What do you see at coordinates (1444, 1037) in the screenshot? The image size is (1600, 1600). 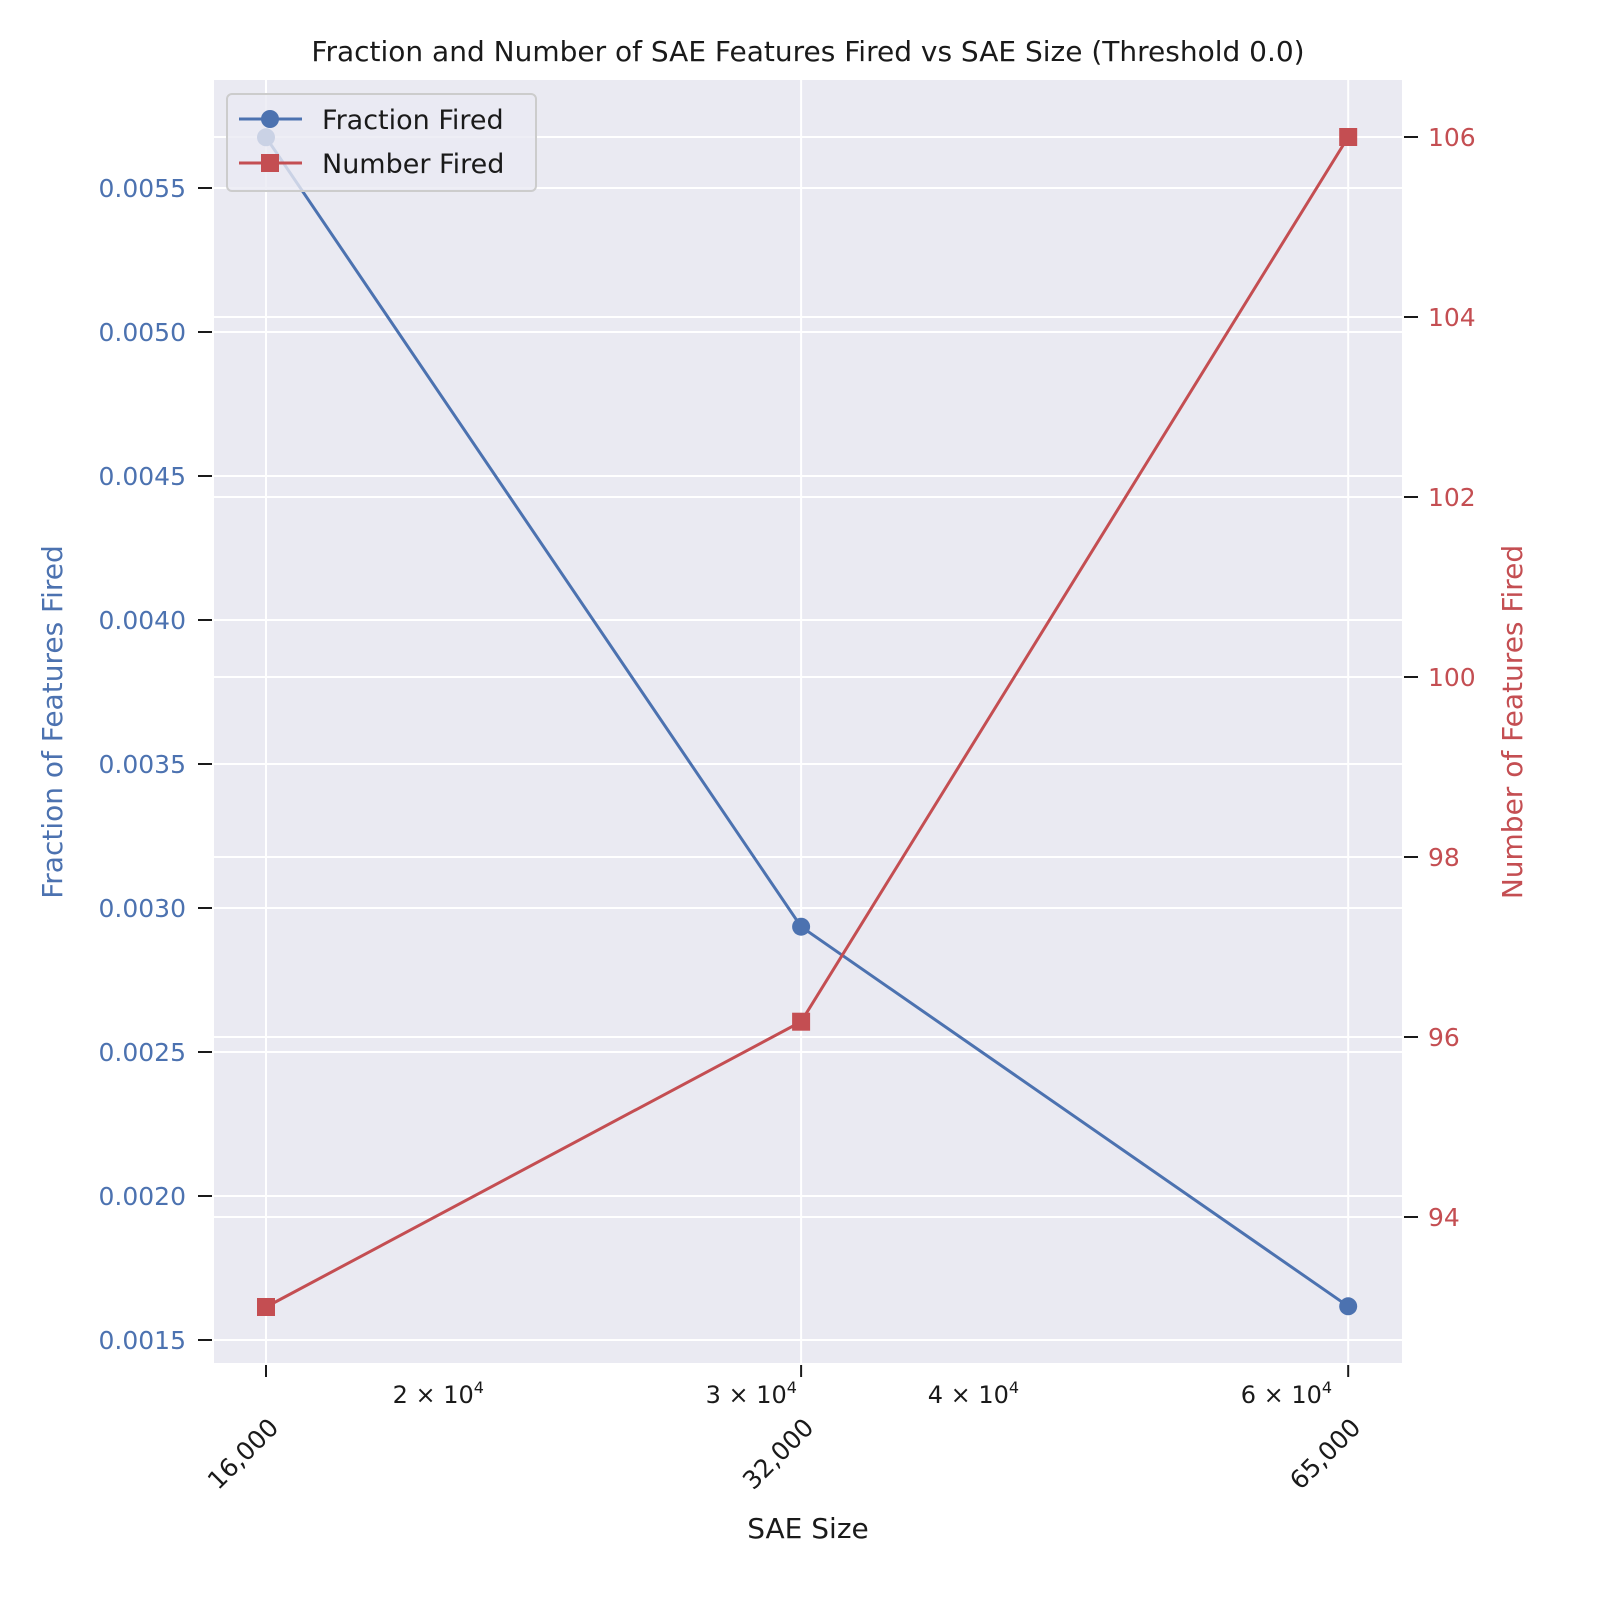 I see `y-right-tick-label: 96` at bounding box center [1444, 1037].